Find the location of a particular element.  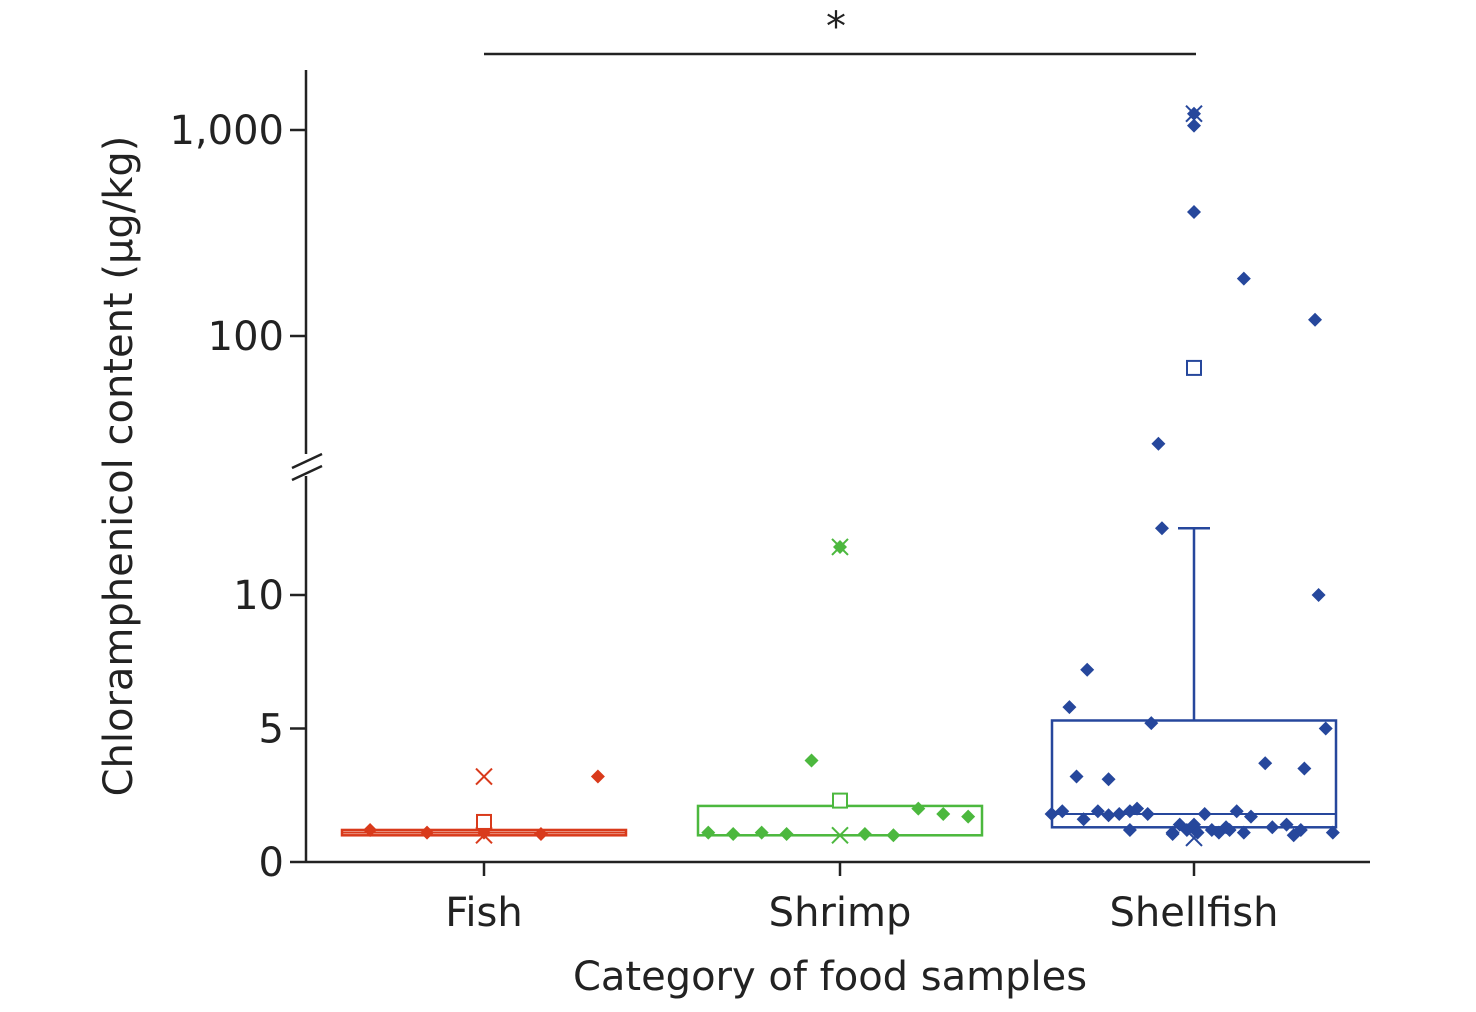

x-axis-title: Category of food samples is located at coordinates (830, 977).